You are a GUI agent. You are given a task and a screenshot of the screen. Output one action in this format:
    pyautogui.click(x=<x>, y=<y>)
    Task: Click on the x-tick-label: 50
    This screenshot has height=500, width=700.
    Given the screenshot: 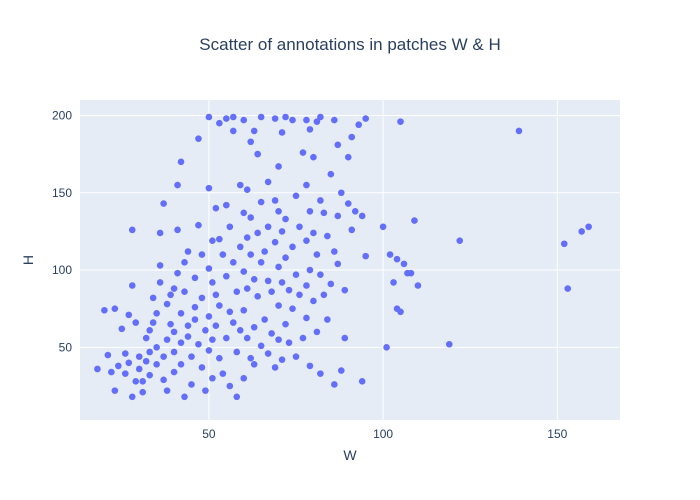 What is the action you would take?
    pyautogui.click(x=209, y=434)
    